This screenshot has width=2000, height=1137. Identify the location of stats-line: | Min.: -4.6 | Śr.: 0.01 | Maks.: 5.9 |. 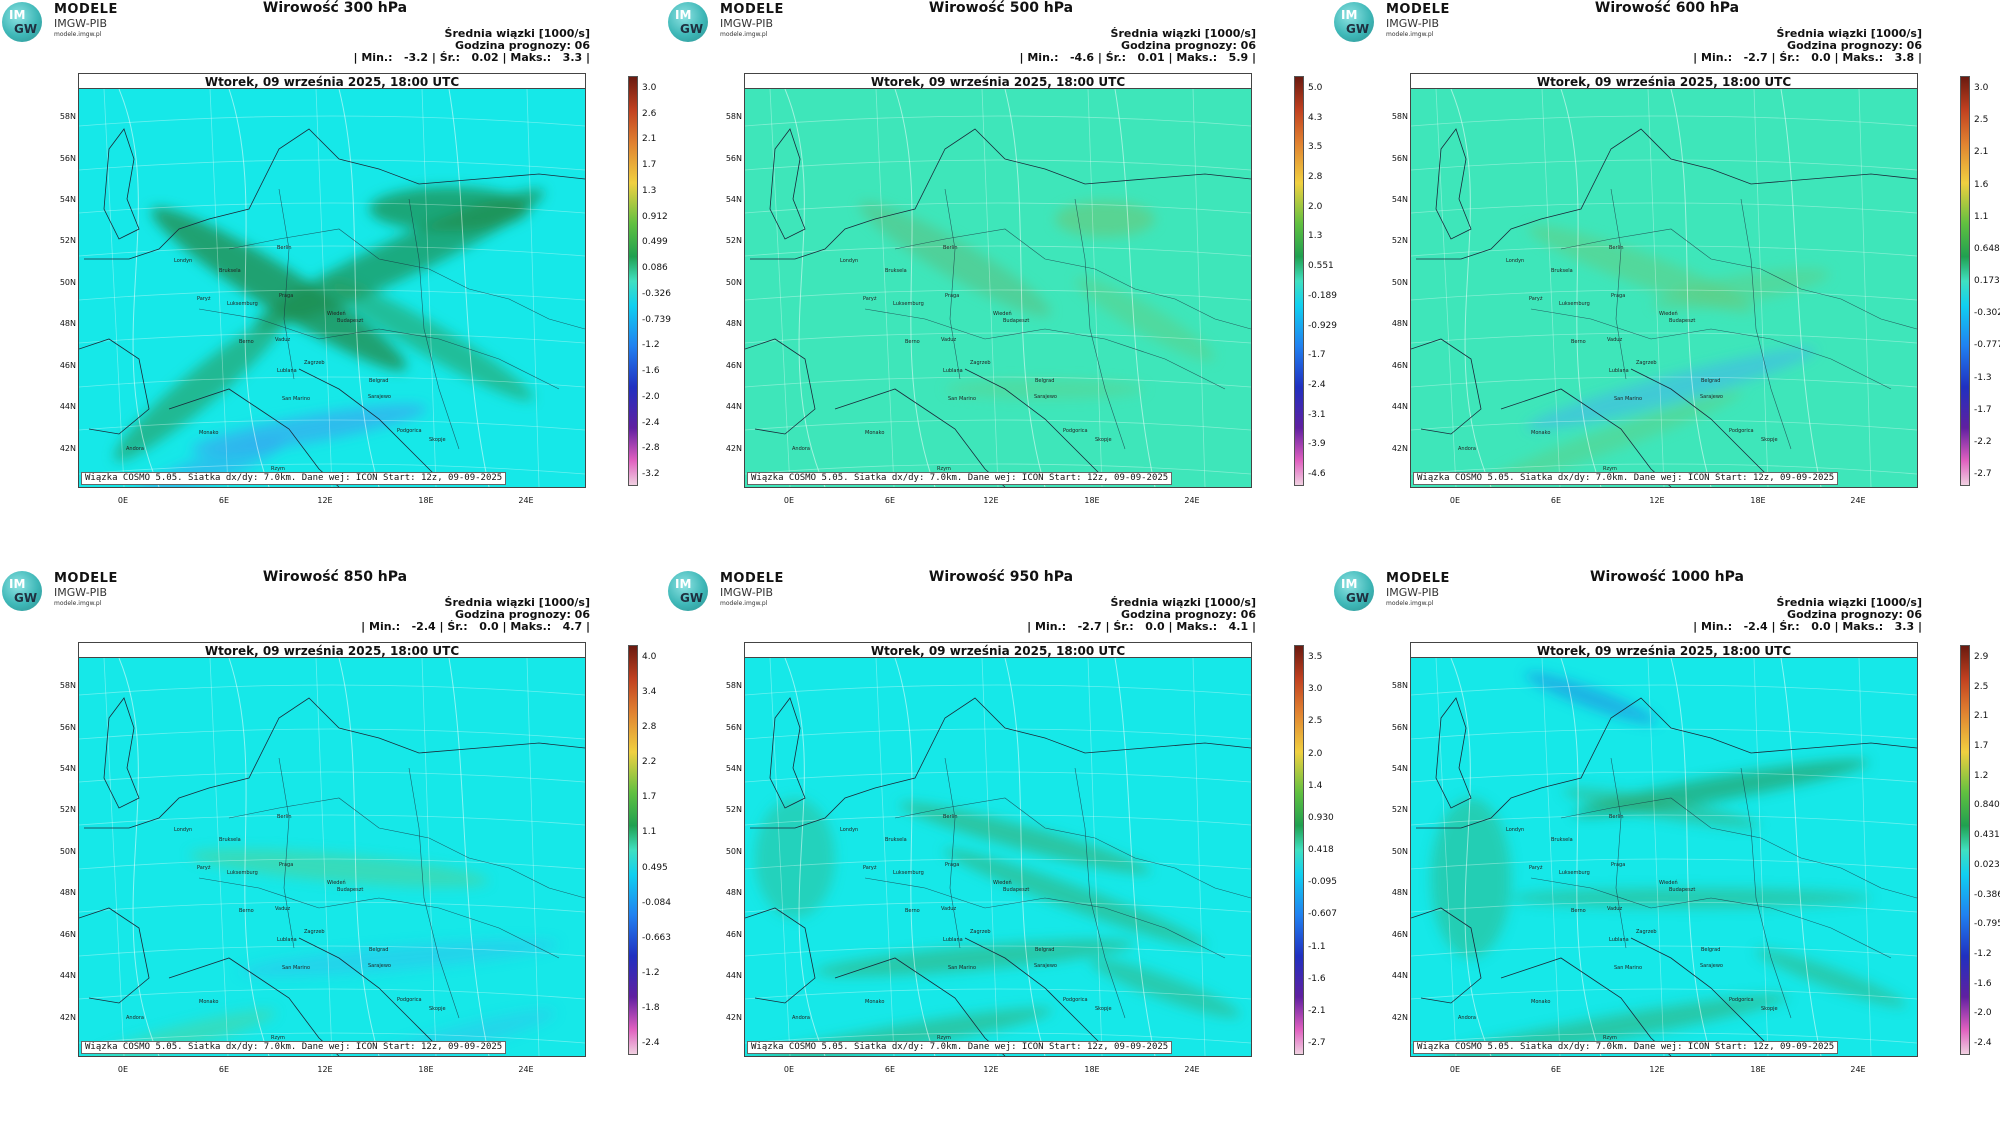
(1137, 57).